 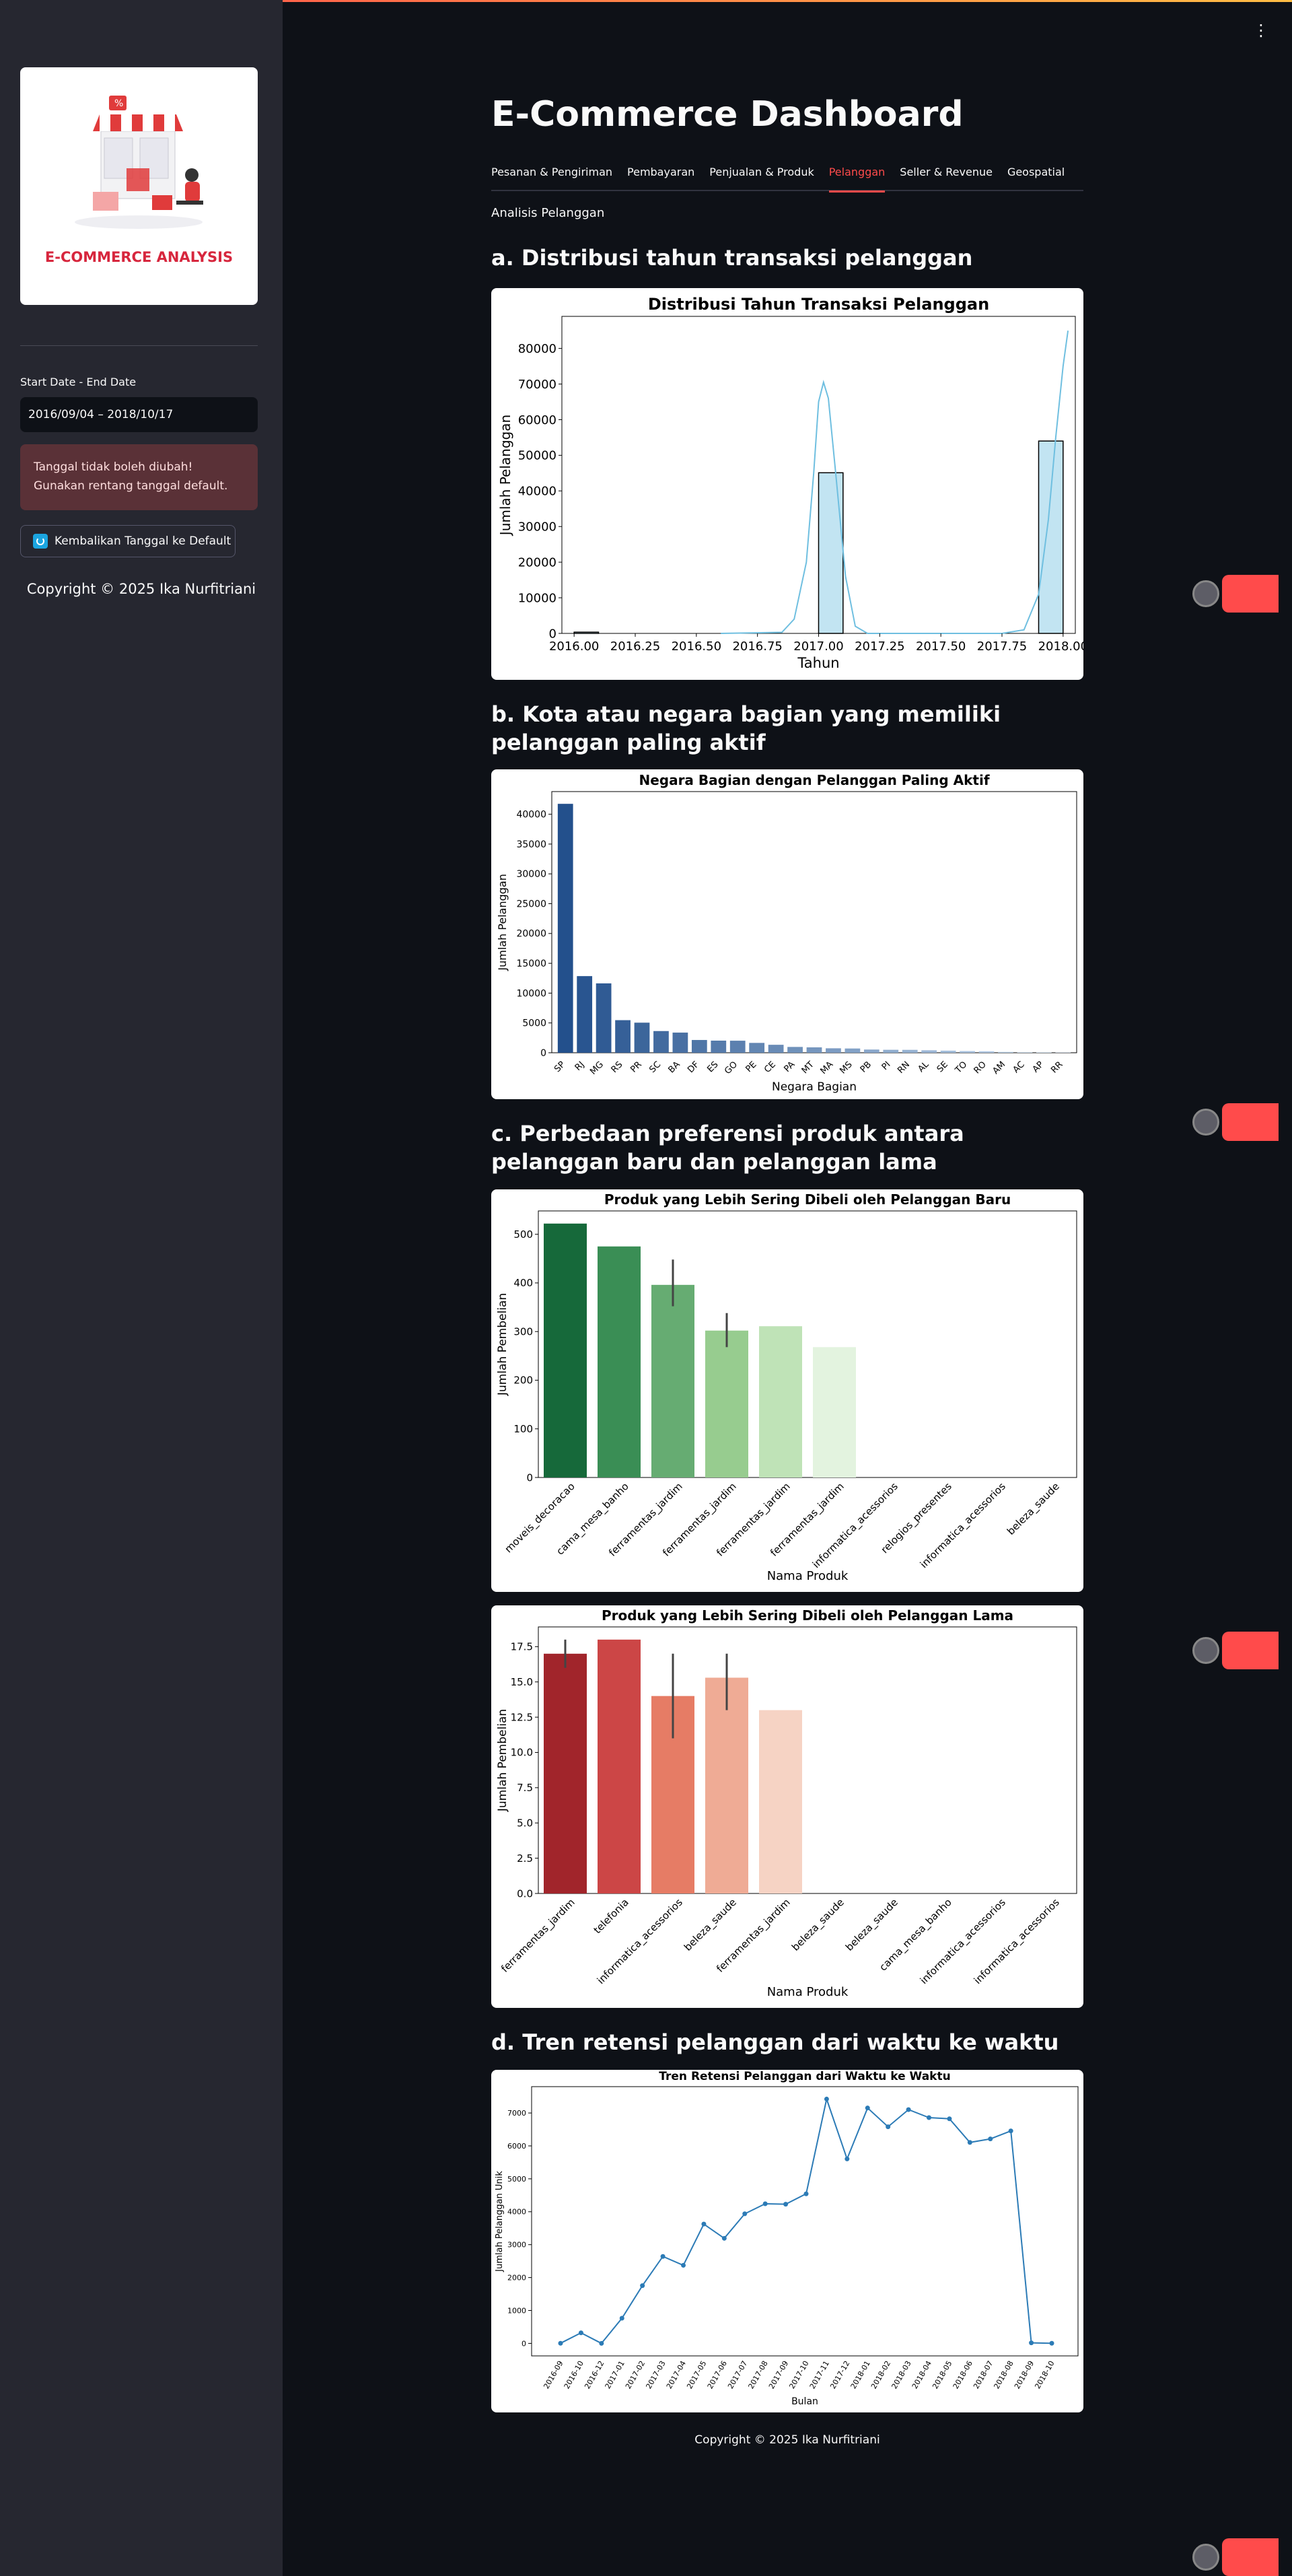 What do you see at coordinates (655, 1067) in the screenshot?
I see `x-tick-label: SC` at bounding box center [655, 1067].